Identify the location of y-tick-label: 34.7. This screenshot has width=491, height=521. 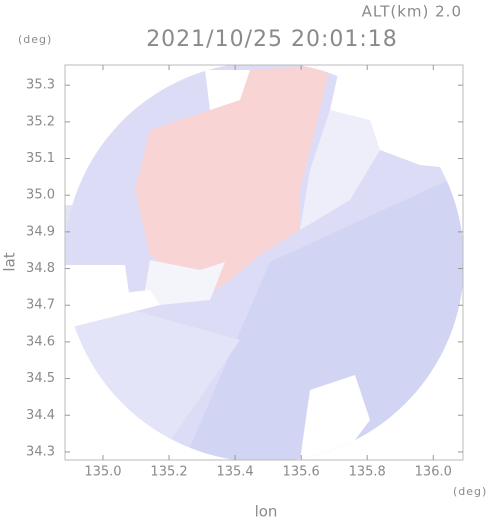
(40, 305).